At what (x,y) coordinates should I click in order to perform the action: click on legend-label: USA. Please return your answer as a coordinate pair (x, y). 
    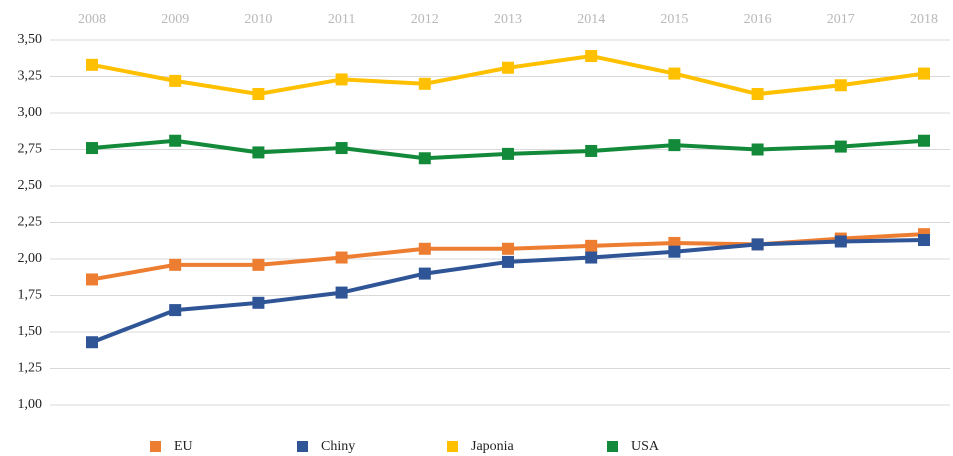
    Looking at the image, I should click on (645, 446).